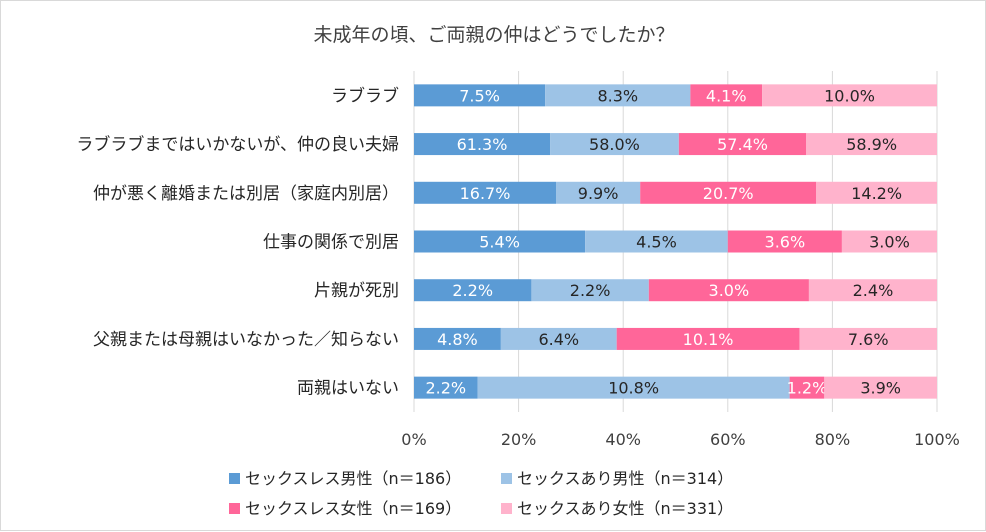  I want to click on data-label: 61.3%, so click(482, 144).